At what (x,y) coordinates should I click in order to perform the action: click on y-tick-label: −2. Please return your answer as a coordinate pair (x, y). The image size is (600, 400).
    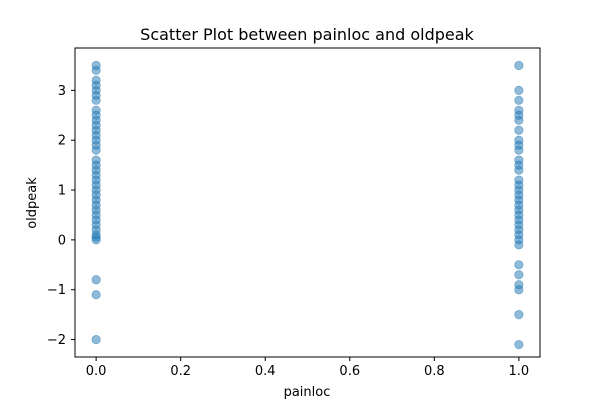
    Looking at the image, I should click on (56, 340).